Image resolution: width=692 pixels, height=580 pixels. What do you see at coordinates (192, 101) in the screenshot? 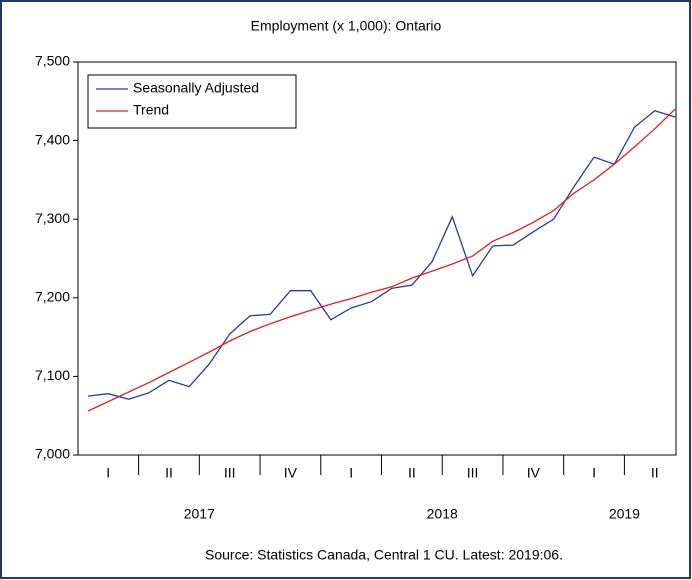
I see `legend-box` at bounding box center [192, 101].